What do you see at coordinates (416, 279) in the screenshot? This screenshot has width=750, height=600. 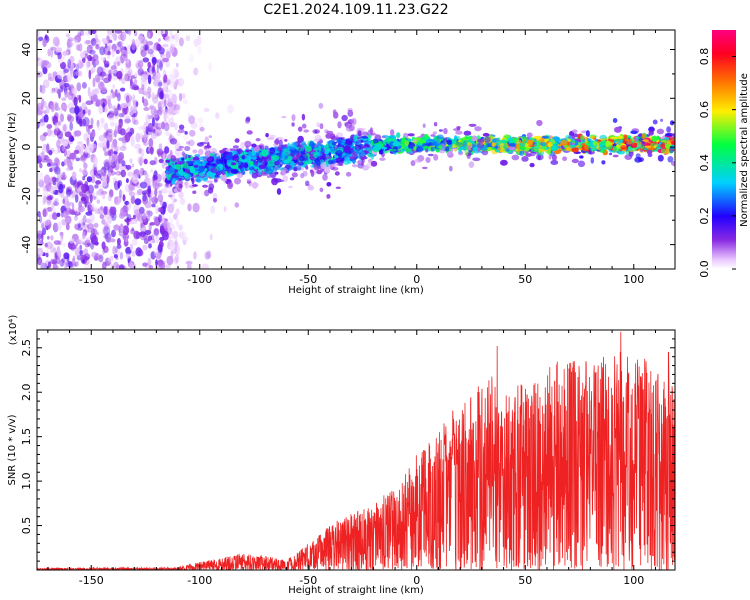 I see `x-tick-label: 0` at bounding box center [416, 279].